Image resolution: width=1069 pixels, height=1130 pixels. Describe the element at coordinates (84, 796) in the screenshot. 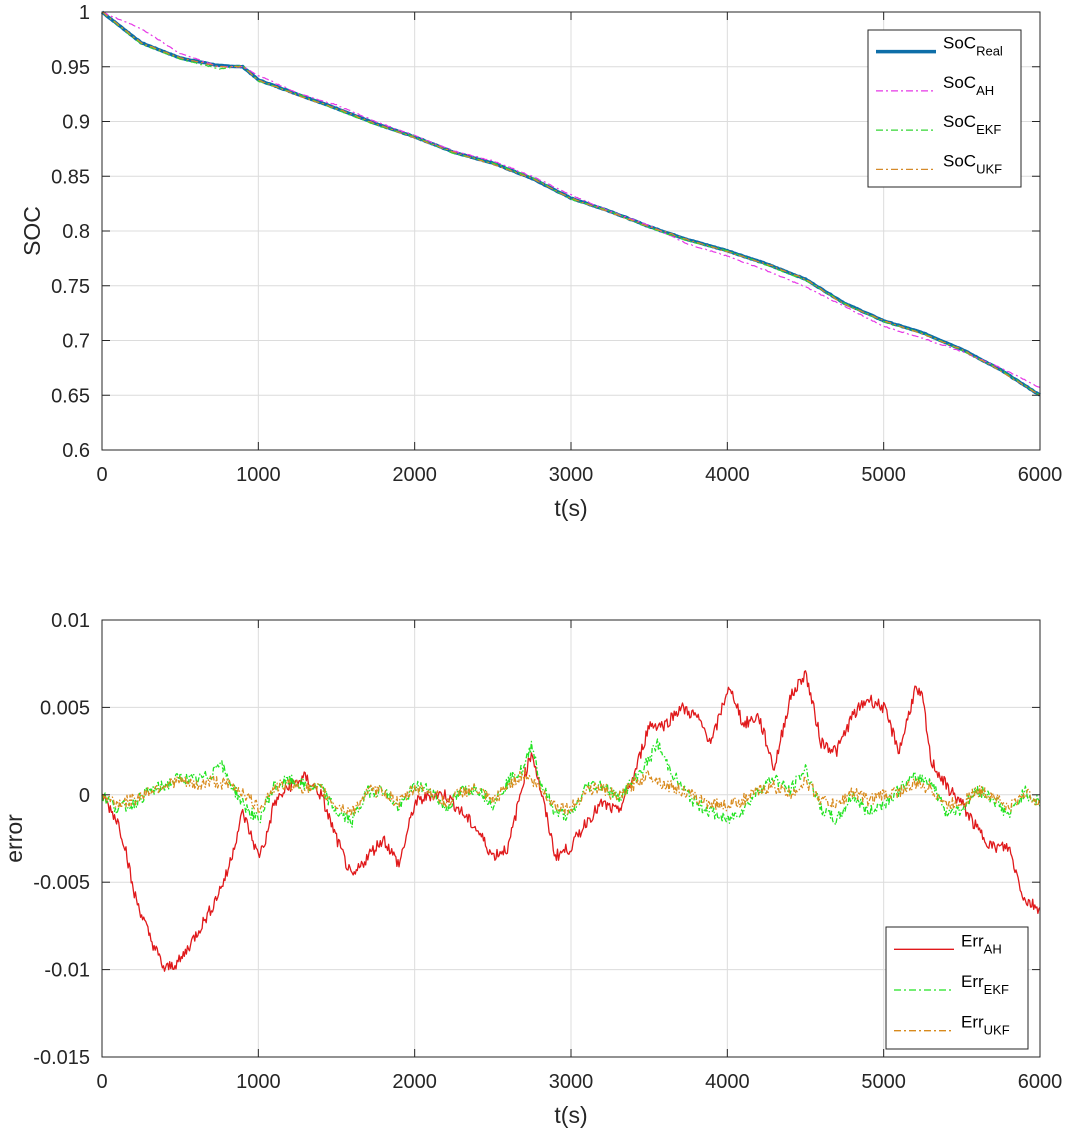

I see `y-tick-label: 0` at that location.